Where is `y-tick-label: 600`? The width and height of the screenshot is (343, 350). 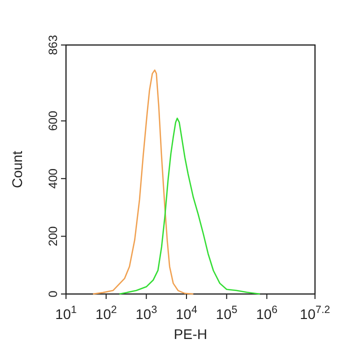
y-tick-label: 600 is located at coordinates (53, 120).